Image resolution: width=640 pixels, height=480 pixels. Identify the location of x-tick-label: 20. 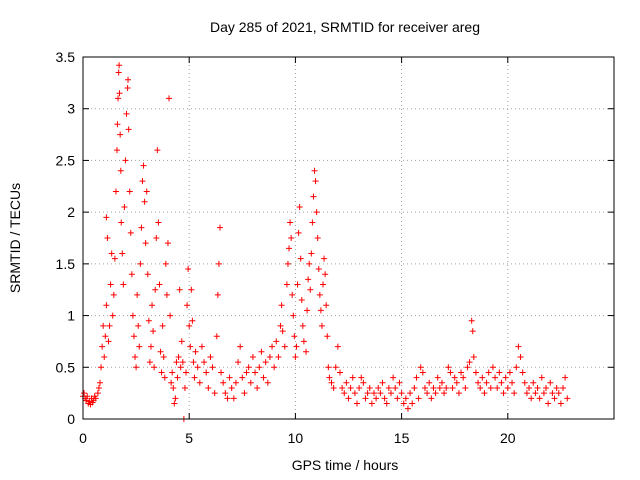
(508, 438).